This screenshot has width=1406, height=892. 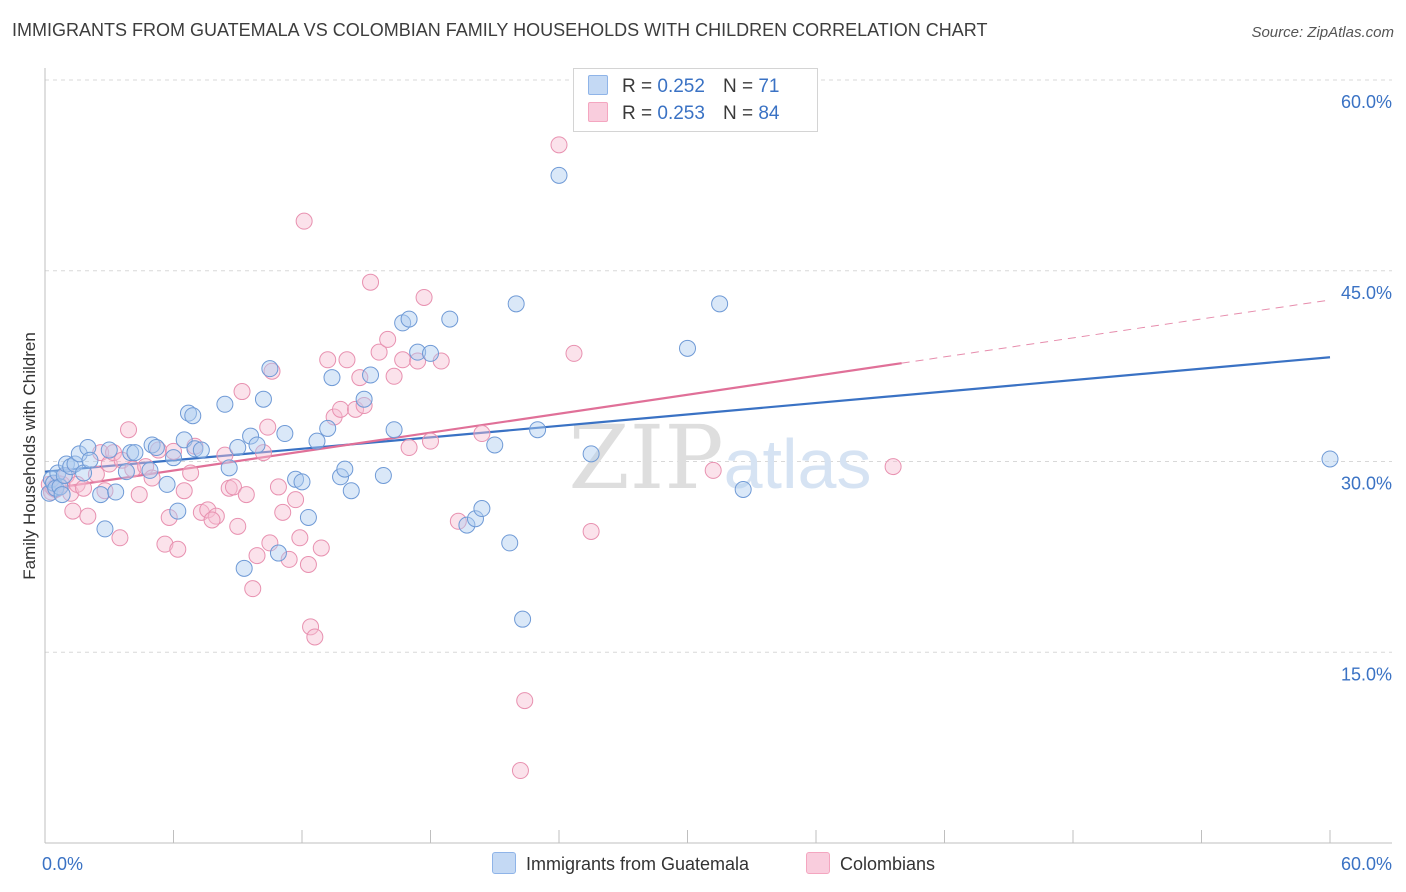 I want to click on legend-n-guatemala: 71, so click(x=769, y=86).